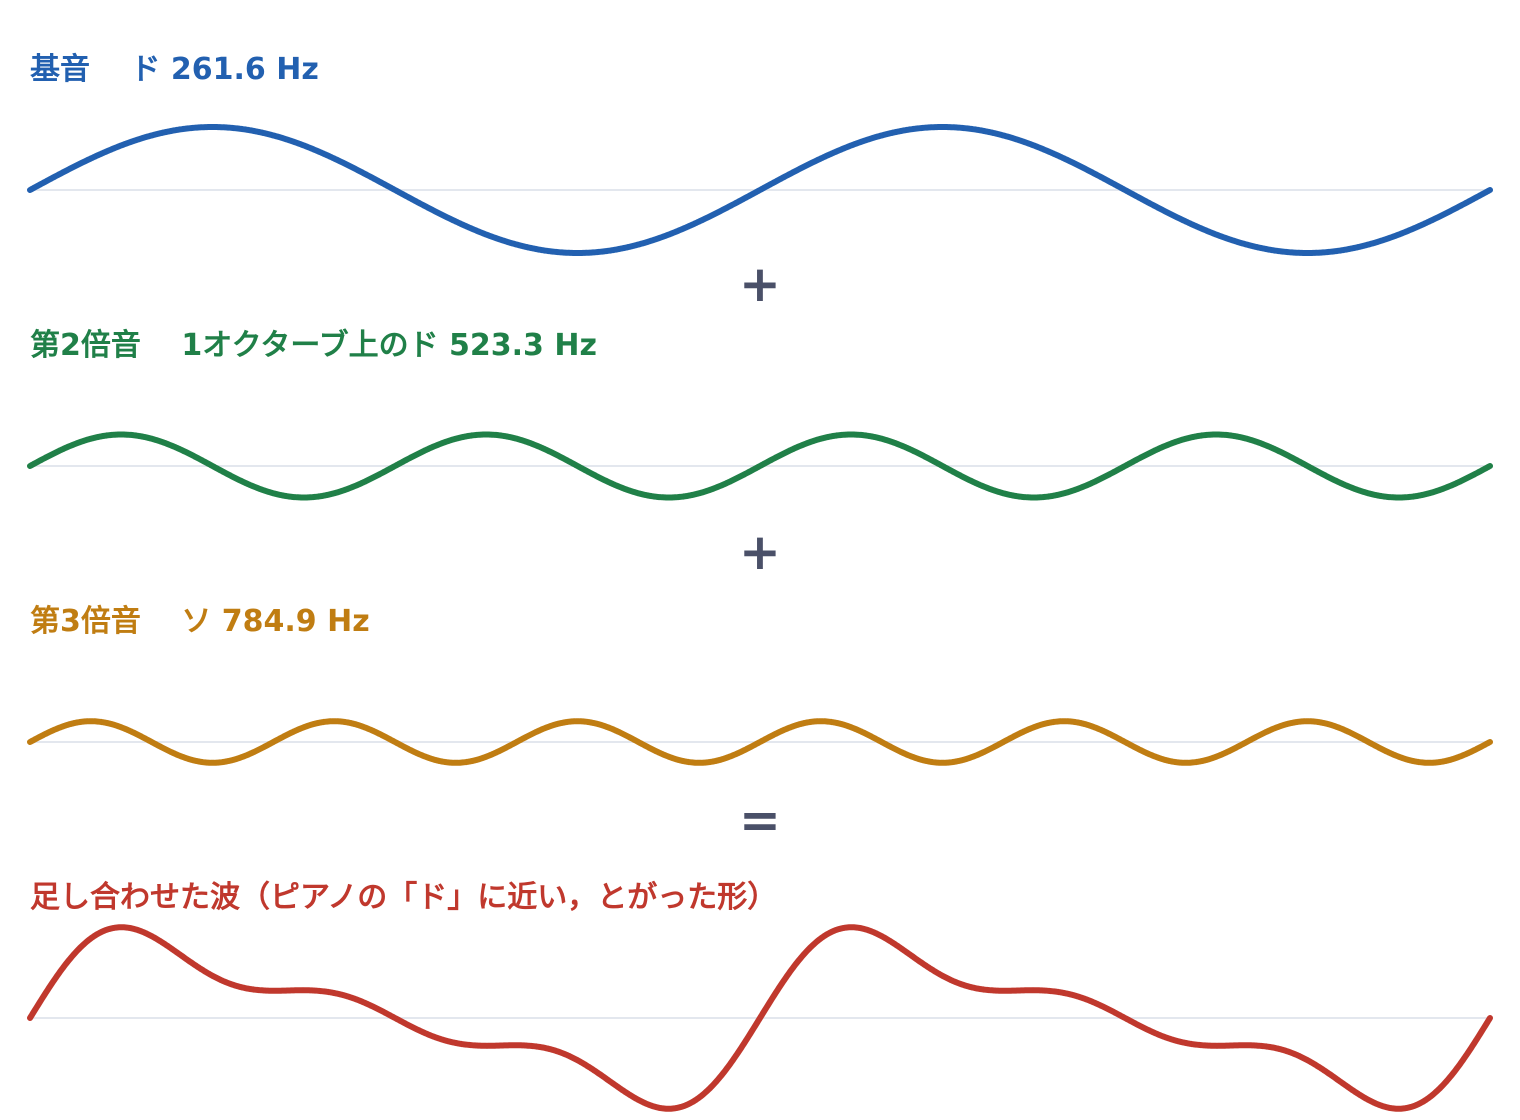 The height and width of the screenshot is (1120, 1520). What do you see at coordinates (200, 621) in the screenshot?
I see `third-harmonic-title: 第3倍音 ソ 784.9 Hz` at bounding box center [200, 621].